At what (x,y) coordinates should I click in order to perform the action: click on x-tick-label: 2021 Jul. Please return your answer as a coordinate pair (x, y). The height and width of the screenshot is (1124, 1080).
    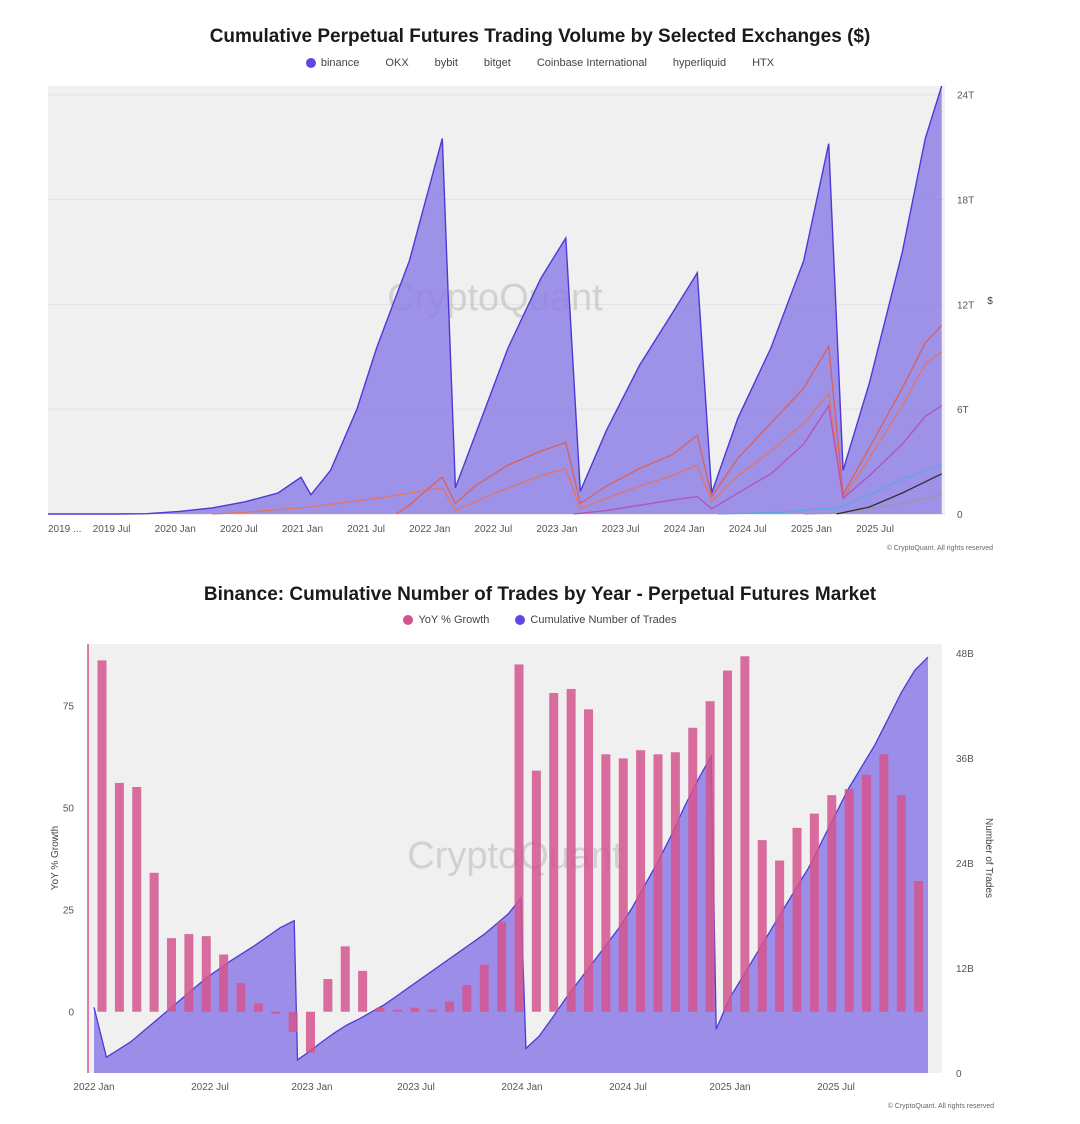
    Looking at the image, I should click on (366, 529).